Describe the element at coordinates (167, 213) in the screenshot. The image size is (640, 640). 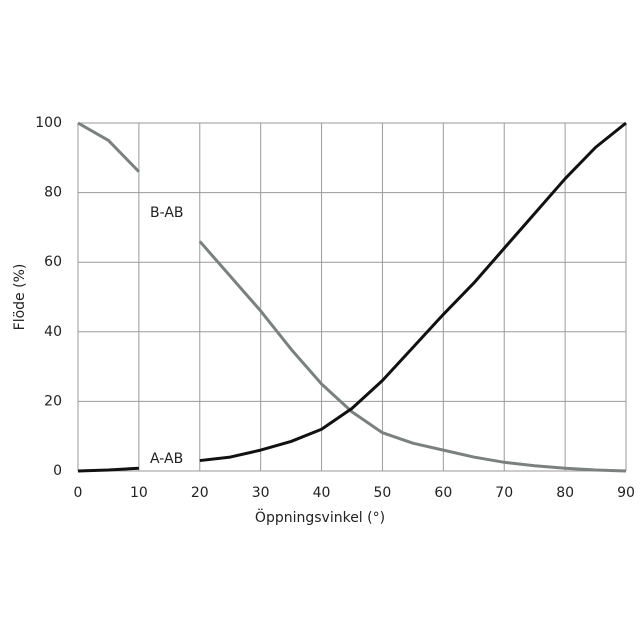
I see `series-label: B-AB` at that location.